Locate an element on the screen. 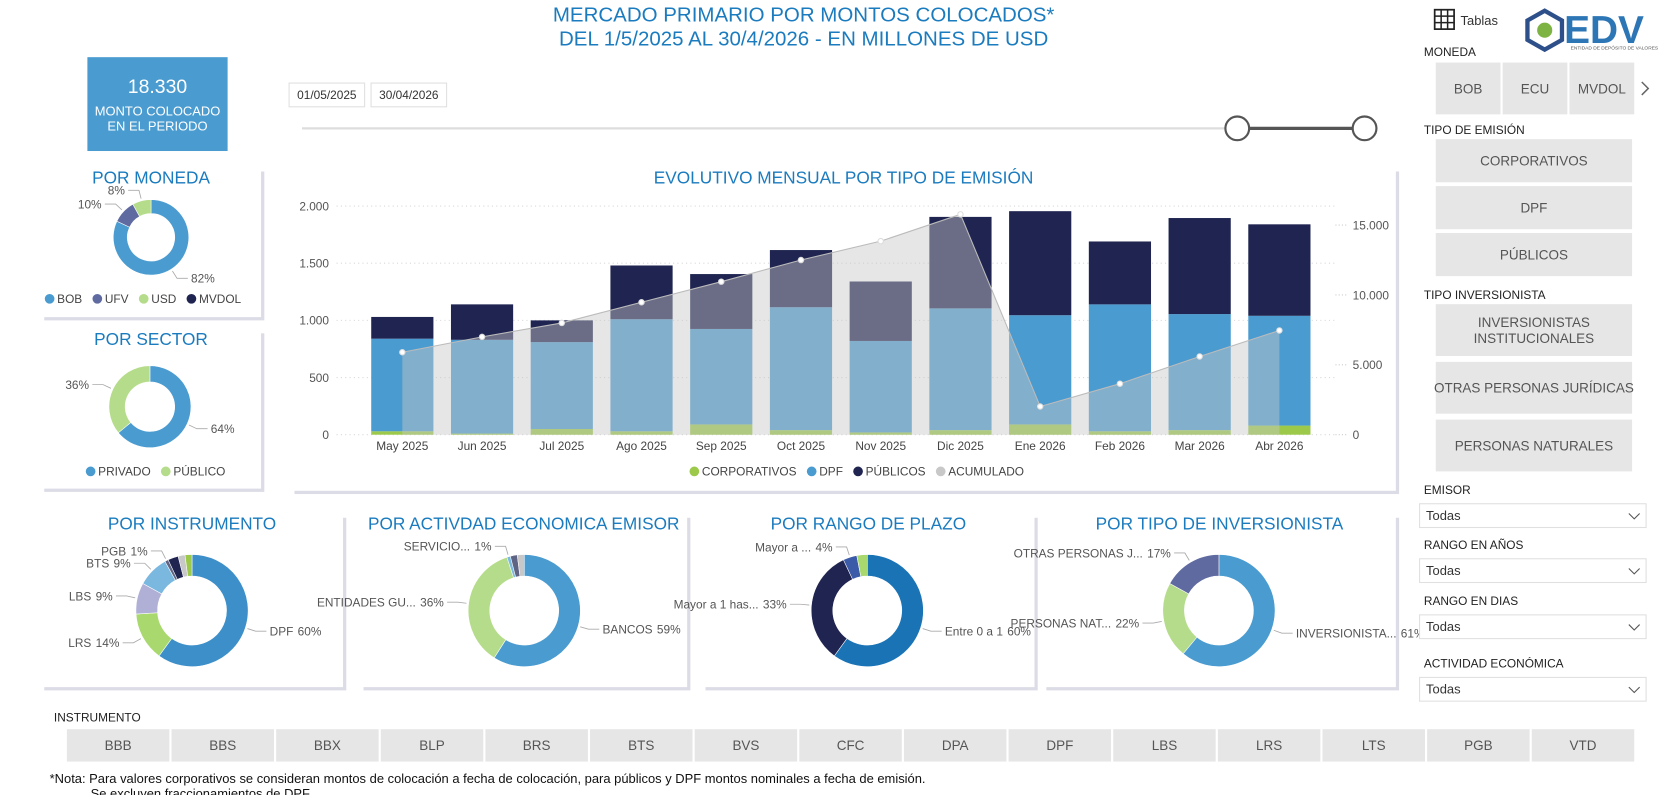 Image resolution: width=1672 pixels, height=795 pixels. data-label-value: 60% is located at coordinates (310, 632).